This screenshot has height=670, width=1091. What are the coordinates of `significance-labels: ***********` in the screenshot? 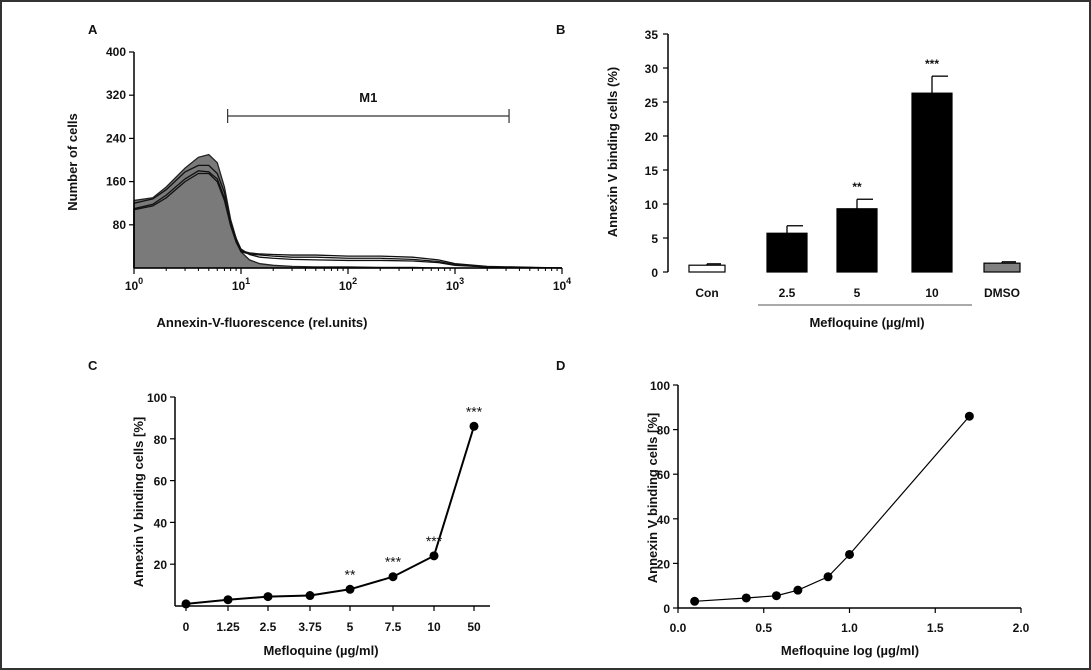 It's located at (414, 492).